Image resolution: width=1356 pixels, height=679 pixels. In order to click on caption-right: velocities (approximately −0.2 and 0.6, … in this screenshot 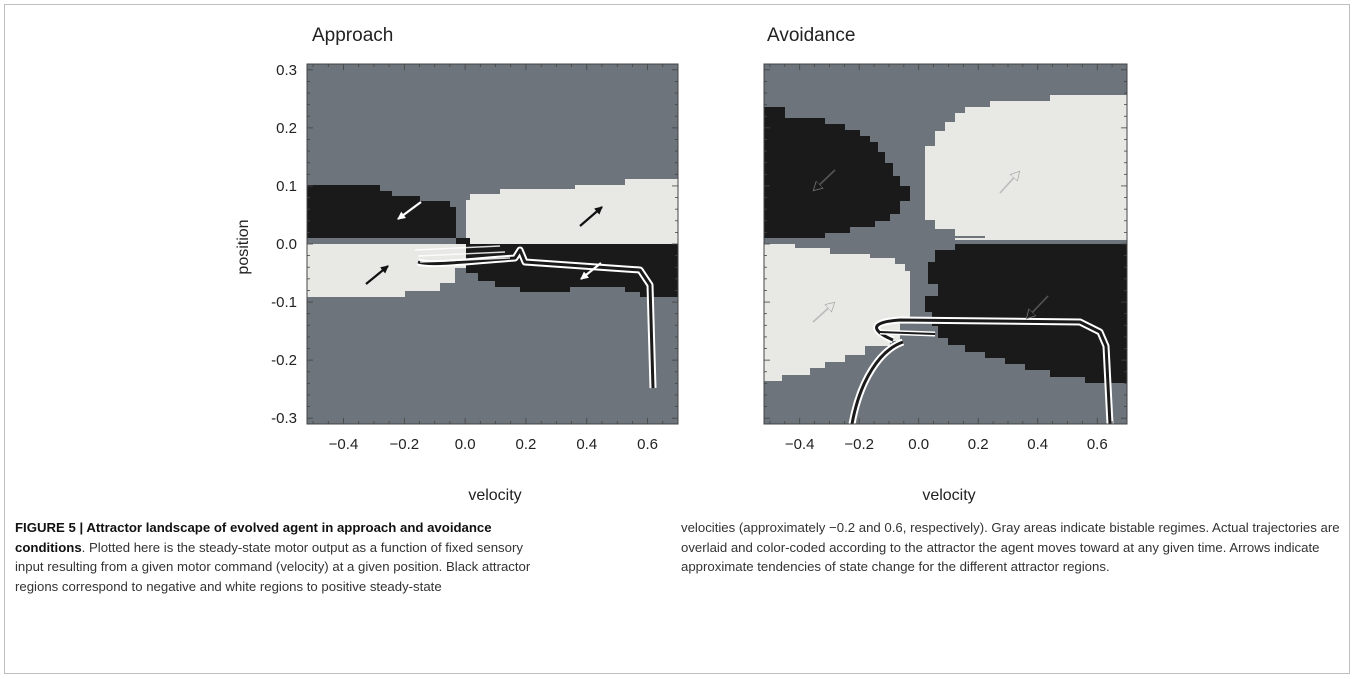, I will do `click(1011, 547)`.